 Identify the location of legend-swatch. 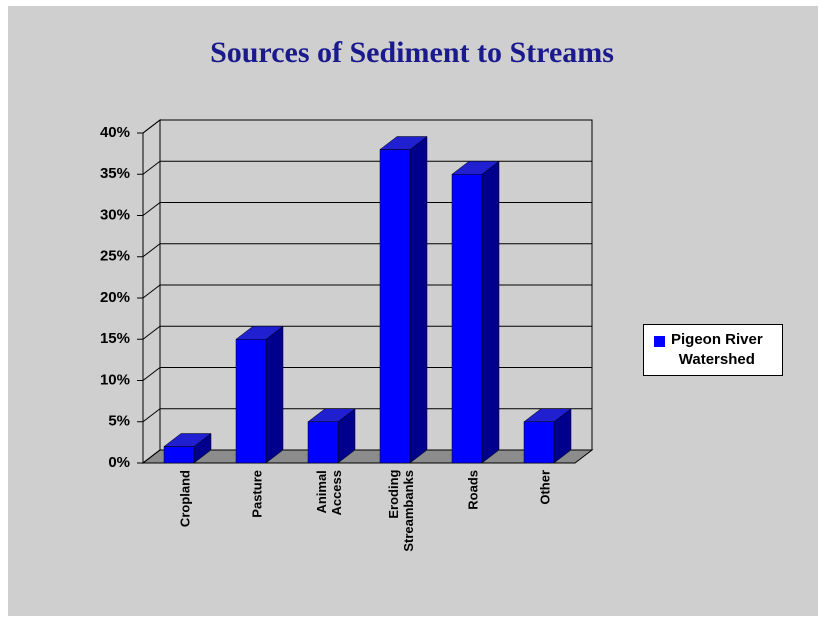
(659, 341).